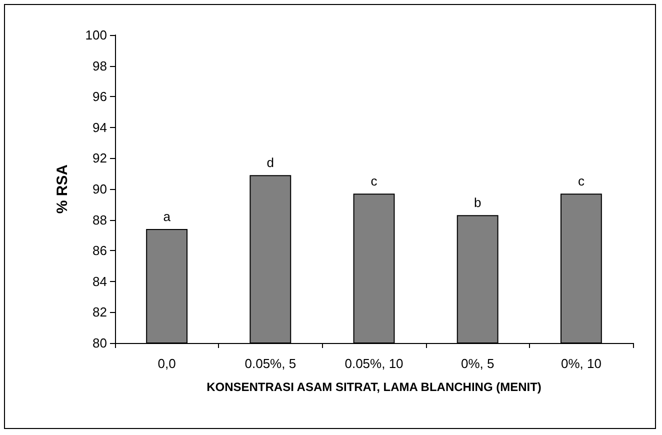 The width and height of the screenshot is (662, 435). I want to click on y-tick-label: 82, so click(99, 312).